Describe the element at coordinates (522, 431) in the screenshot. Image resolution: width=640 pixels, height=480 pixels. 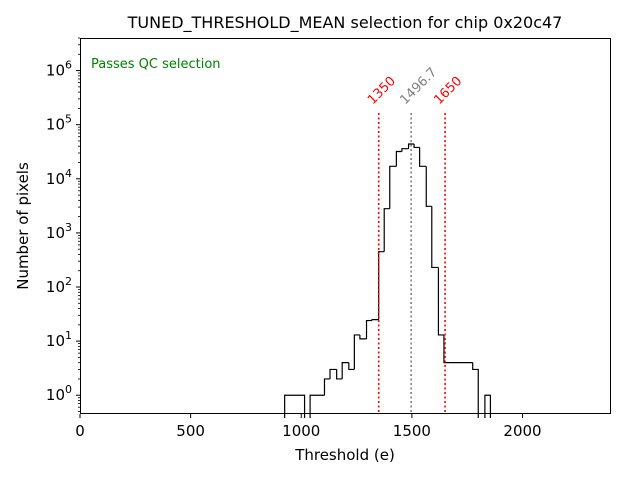
I see `x-tick-label: 2000` at that location.